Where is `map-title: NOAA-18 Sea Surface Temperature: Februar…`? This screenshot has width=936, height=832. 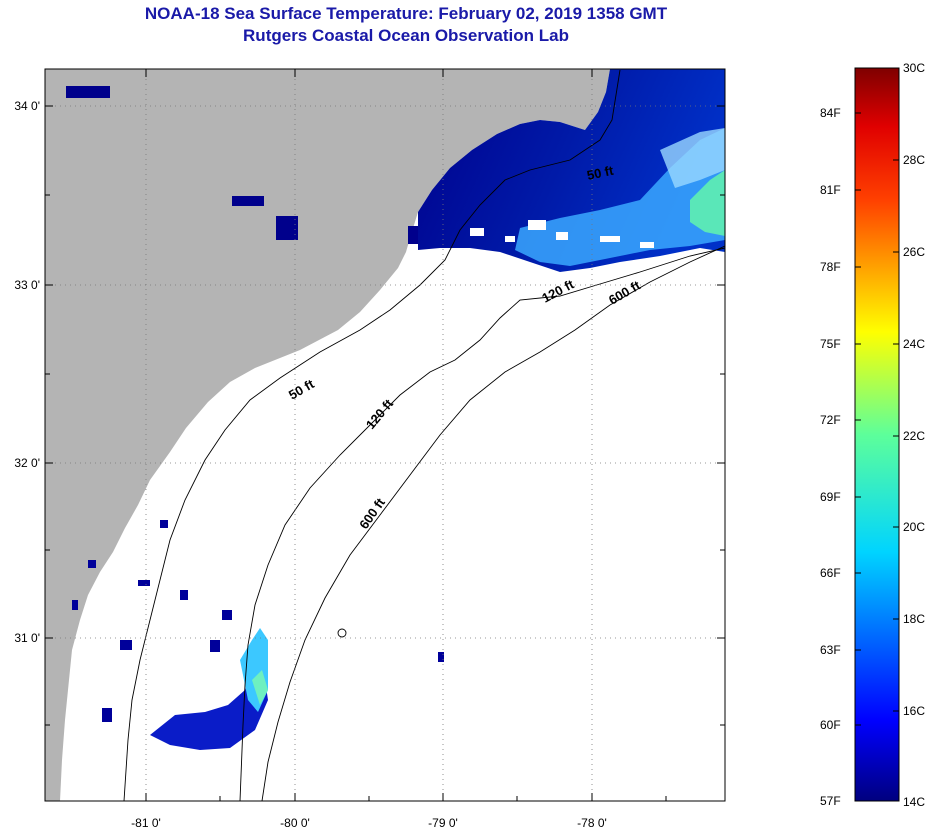
map-title: NOAA-18 Sea Surface Temperature: Februar… is located at coordinates (406, 13).